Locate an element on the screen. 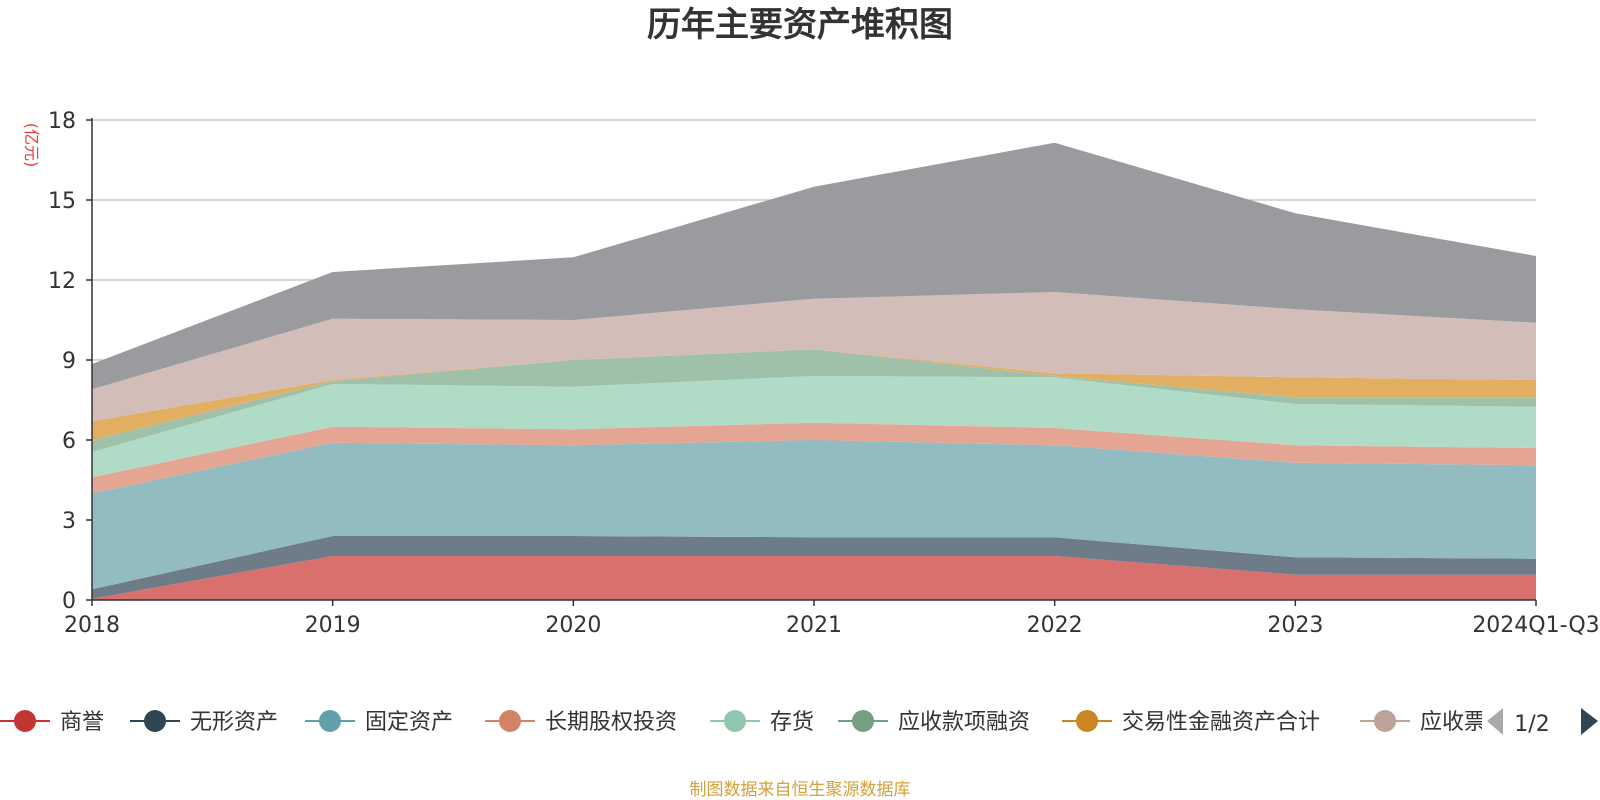  legend-label: 应收款项融资 is located at coordinates (964, 722).